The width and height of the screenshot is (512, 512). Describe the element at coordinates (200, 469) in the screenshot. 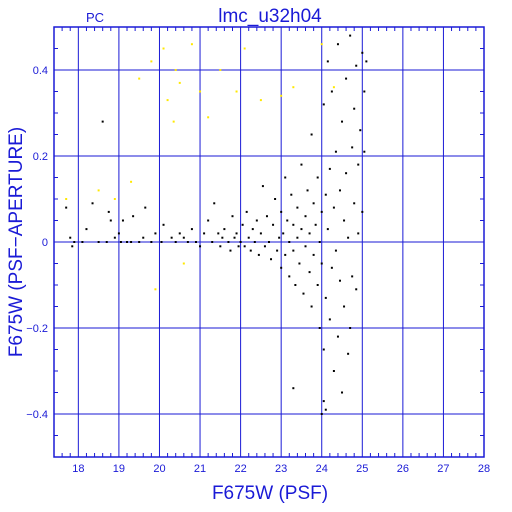

I see `x-tick-label: 21` at that location.